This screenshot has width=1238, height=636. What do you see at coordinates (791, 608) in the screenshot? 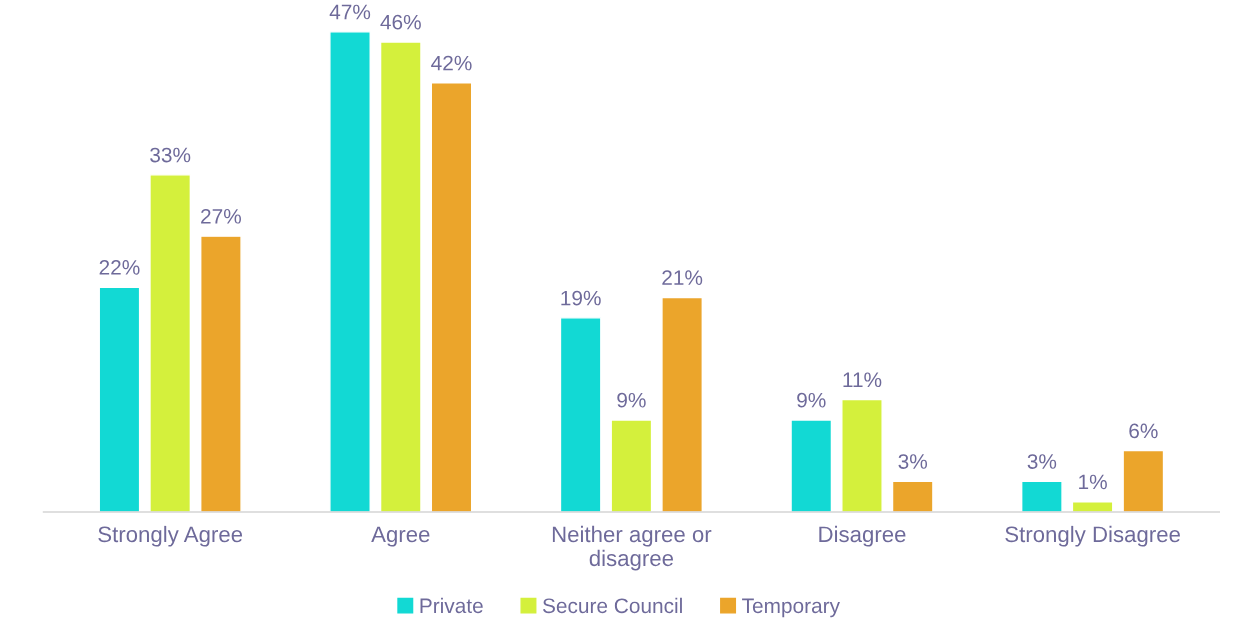
I see `legend-label: Temporary` at bounding box center [791, 608].